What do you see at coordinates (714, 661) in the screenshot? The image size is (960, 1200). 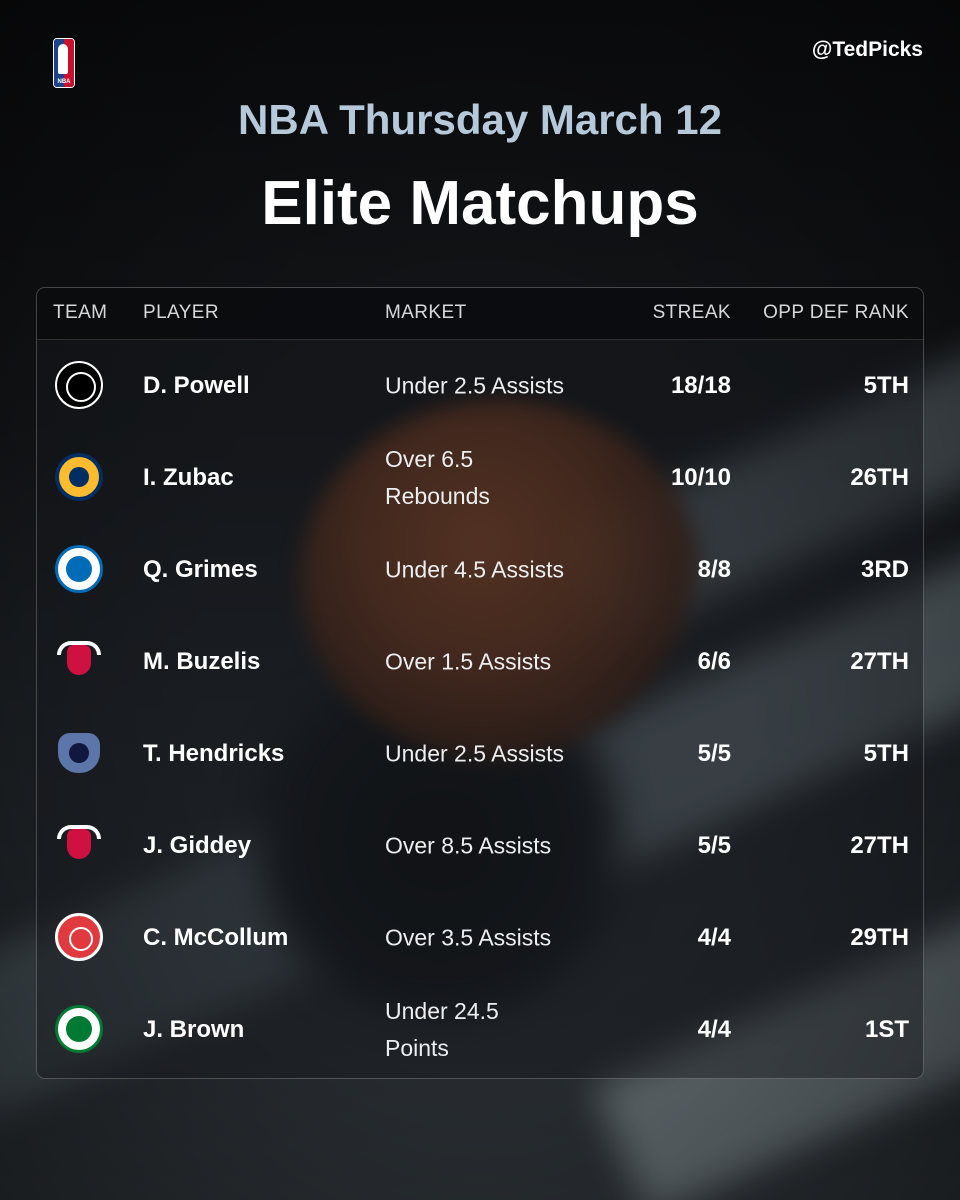 I see `streak-value: 6/6` at bounding box center [714, 661].